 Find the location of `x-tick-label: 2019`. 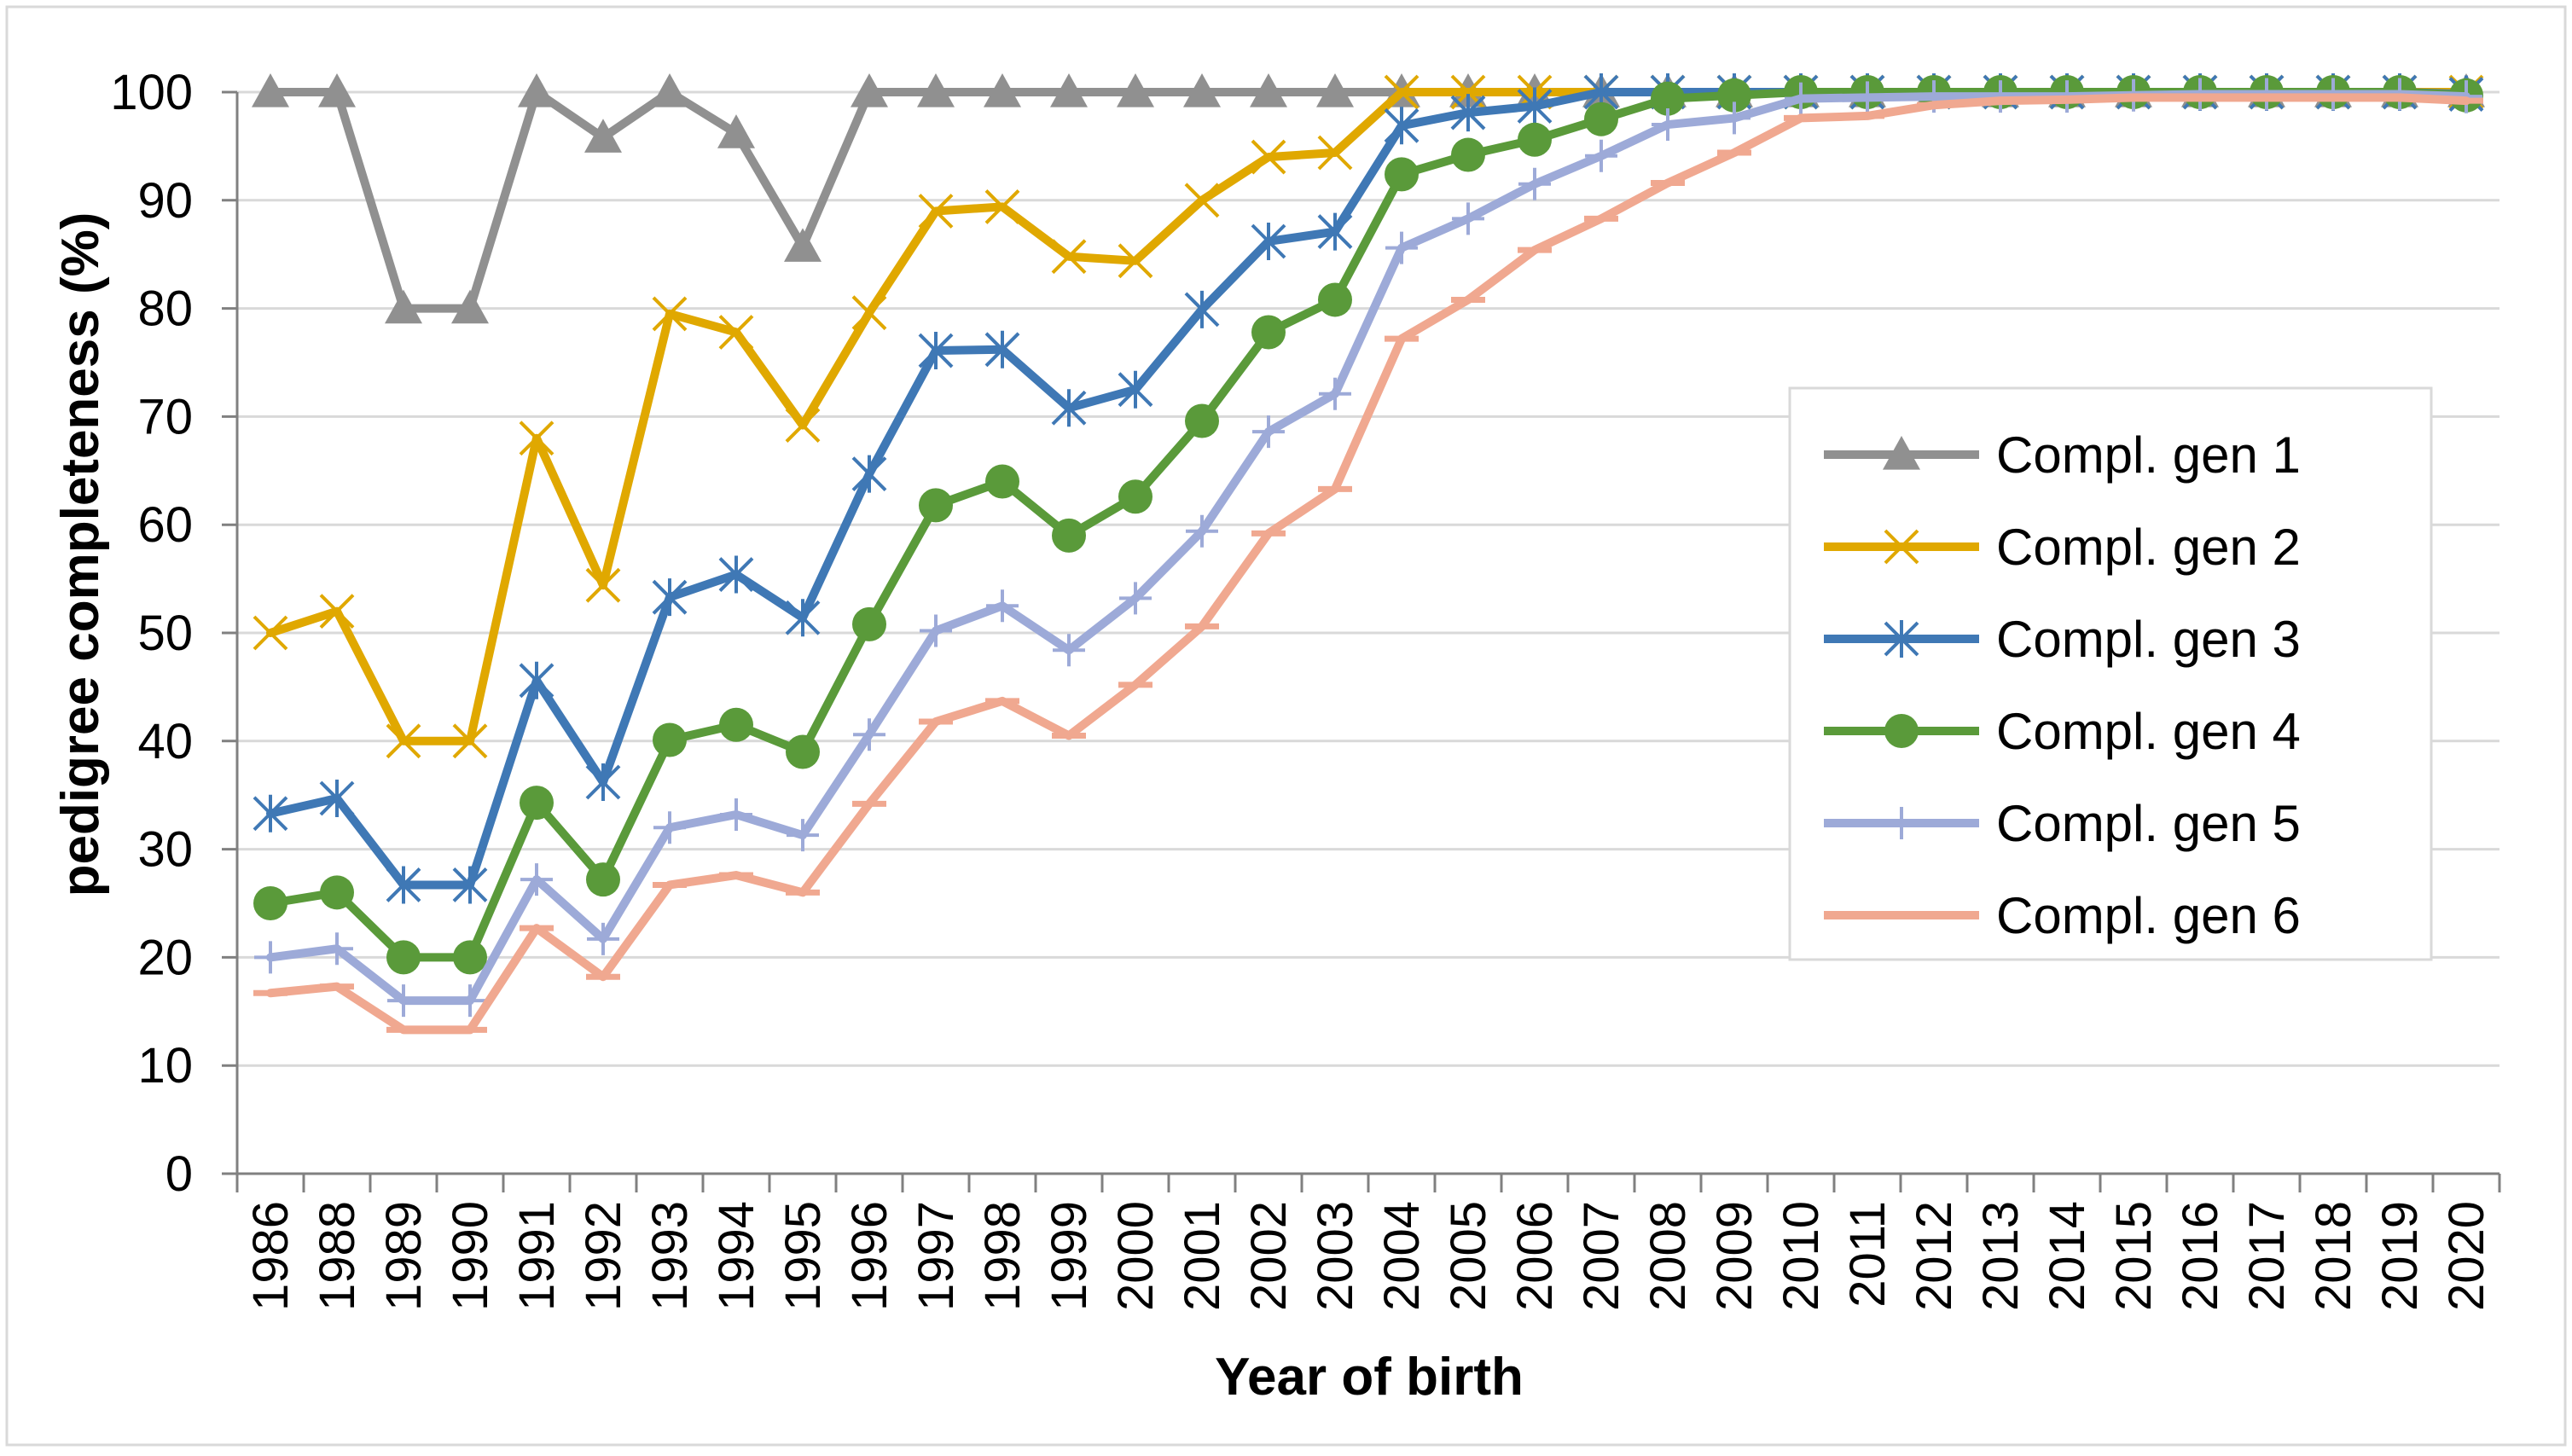

x-tick-label: 2019 is located at coordinates (2400, 1256).